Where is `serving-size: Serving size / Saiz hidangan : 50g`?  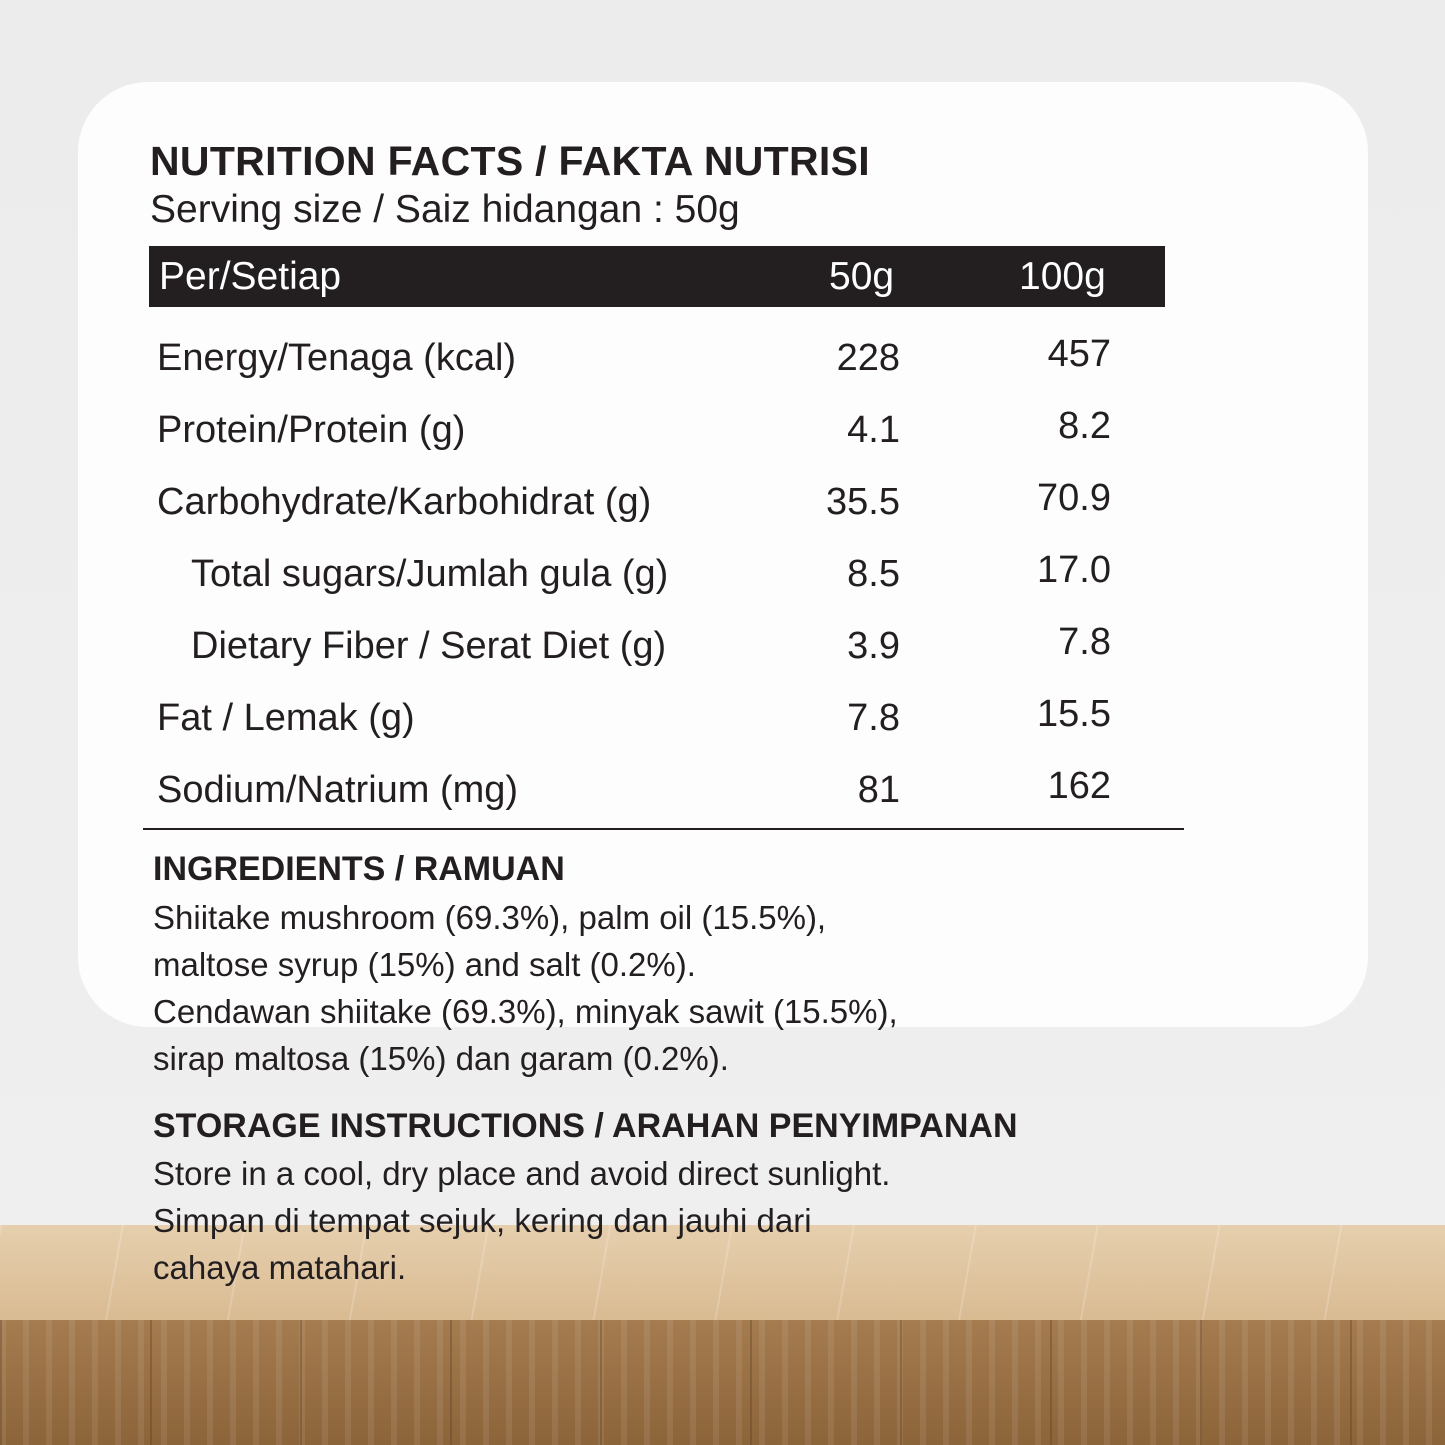 serving-size: Serving size / Saiz hidangan : 50g is located at coordinates (445, 209).